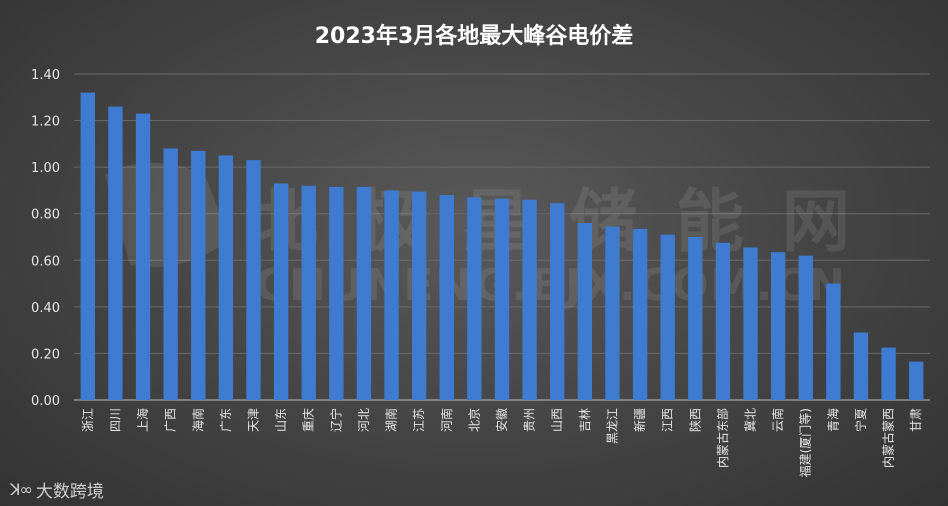 The image size is (948, 506). Describe the element at coordinates (115, 420) in the screenshot. I see `x-tick-label: 四川` at that location.